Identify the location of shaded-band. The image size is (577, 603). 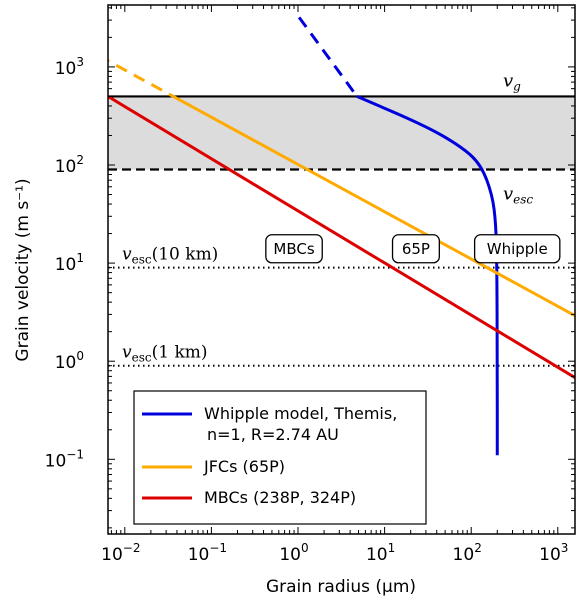
(341, 133).